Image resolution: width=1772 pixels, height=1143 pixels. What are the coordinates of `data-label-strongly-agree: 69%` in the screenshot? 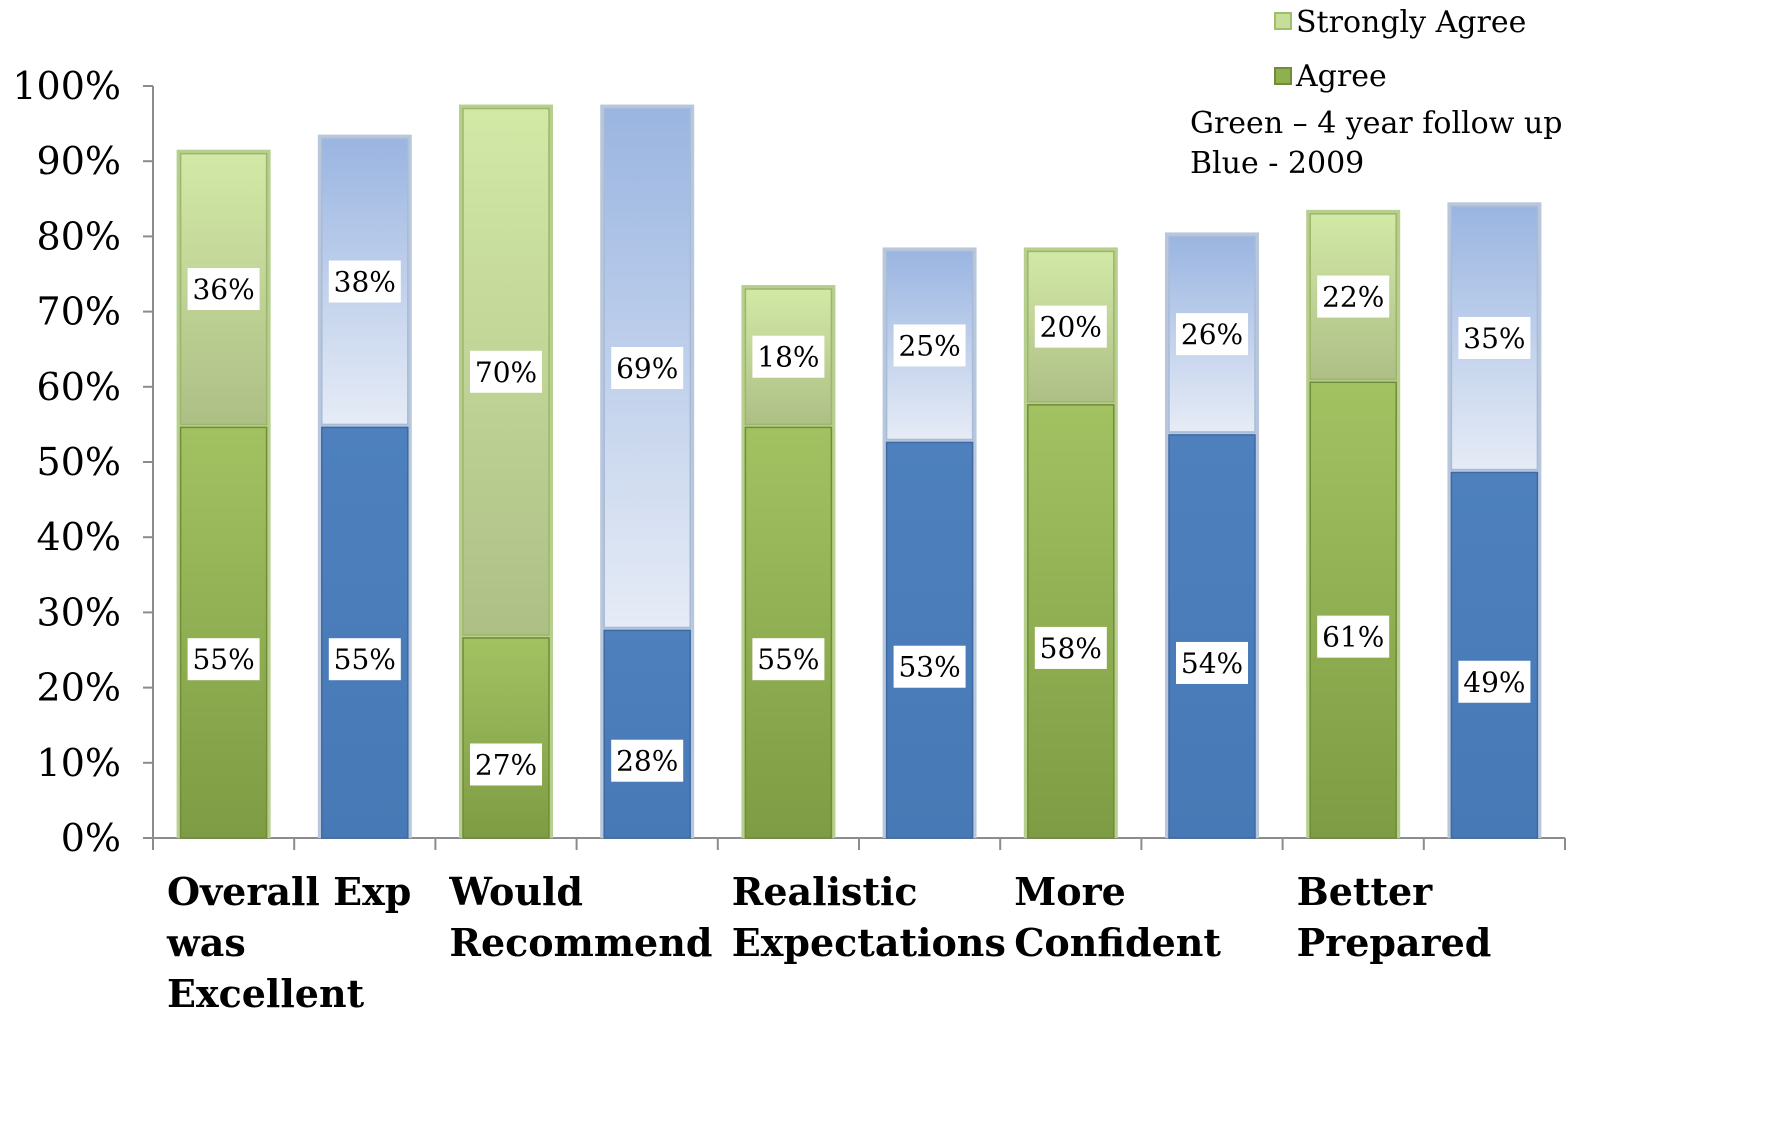 It's located at (647, 368).